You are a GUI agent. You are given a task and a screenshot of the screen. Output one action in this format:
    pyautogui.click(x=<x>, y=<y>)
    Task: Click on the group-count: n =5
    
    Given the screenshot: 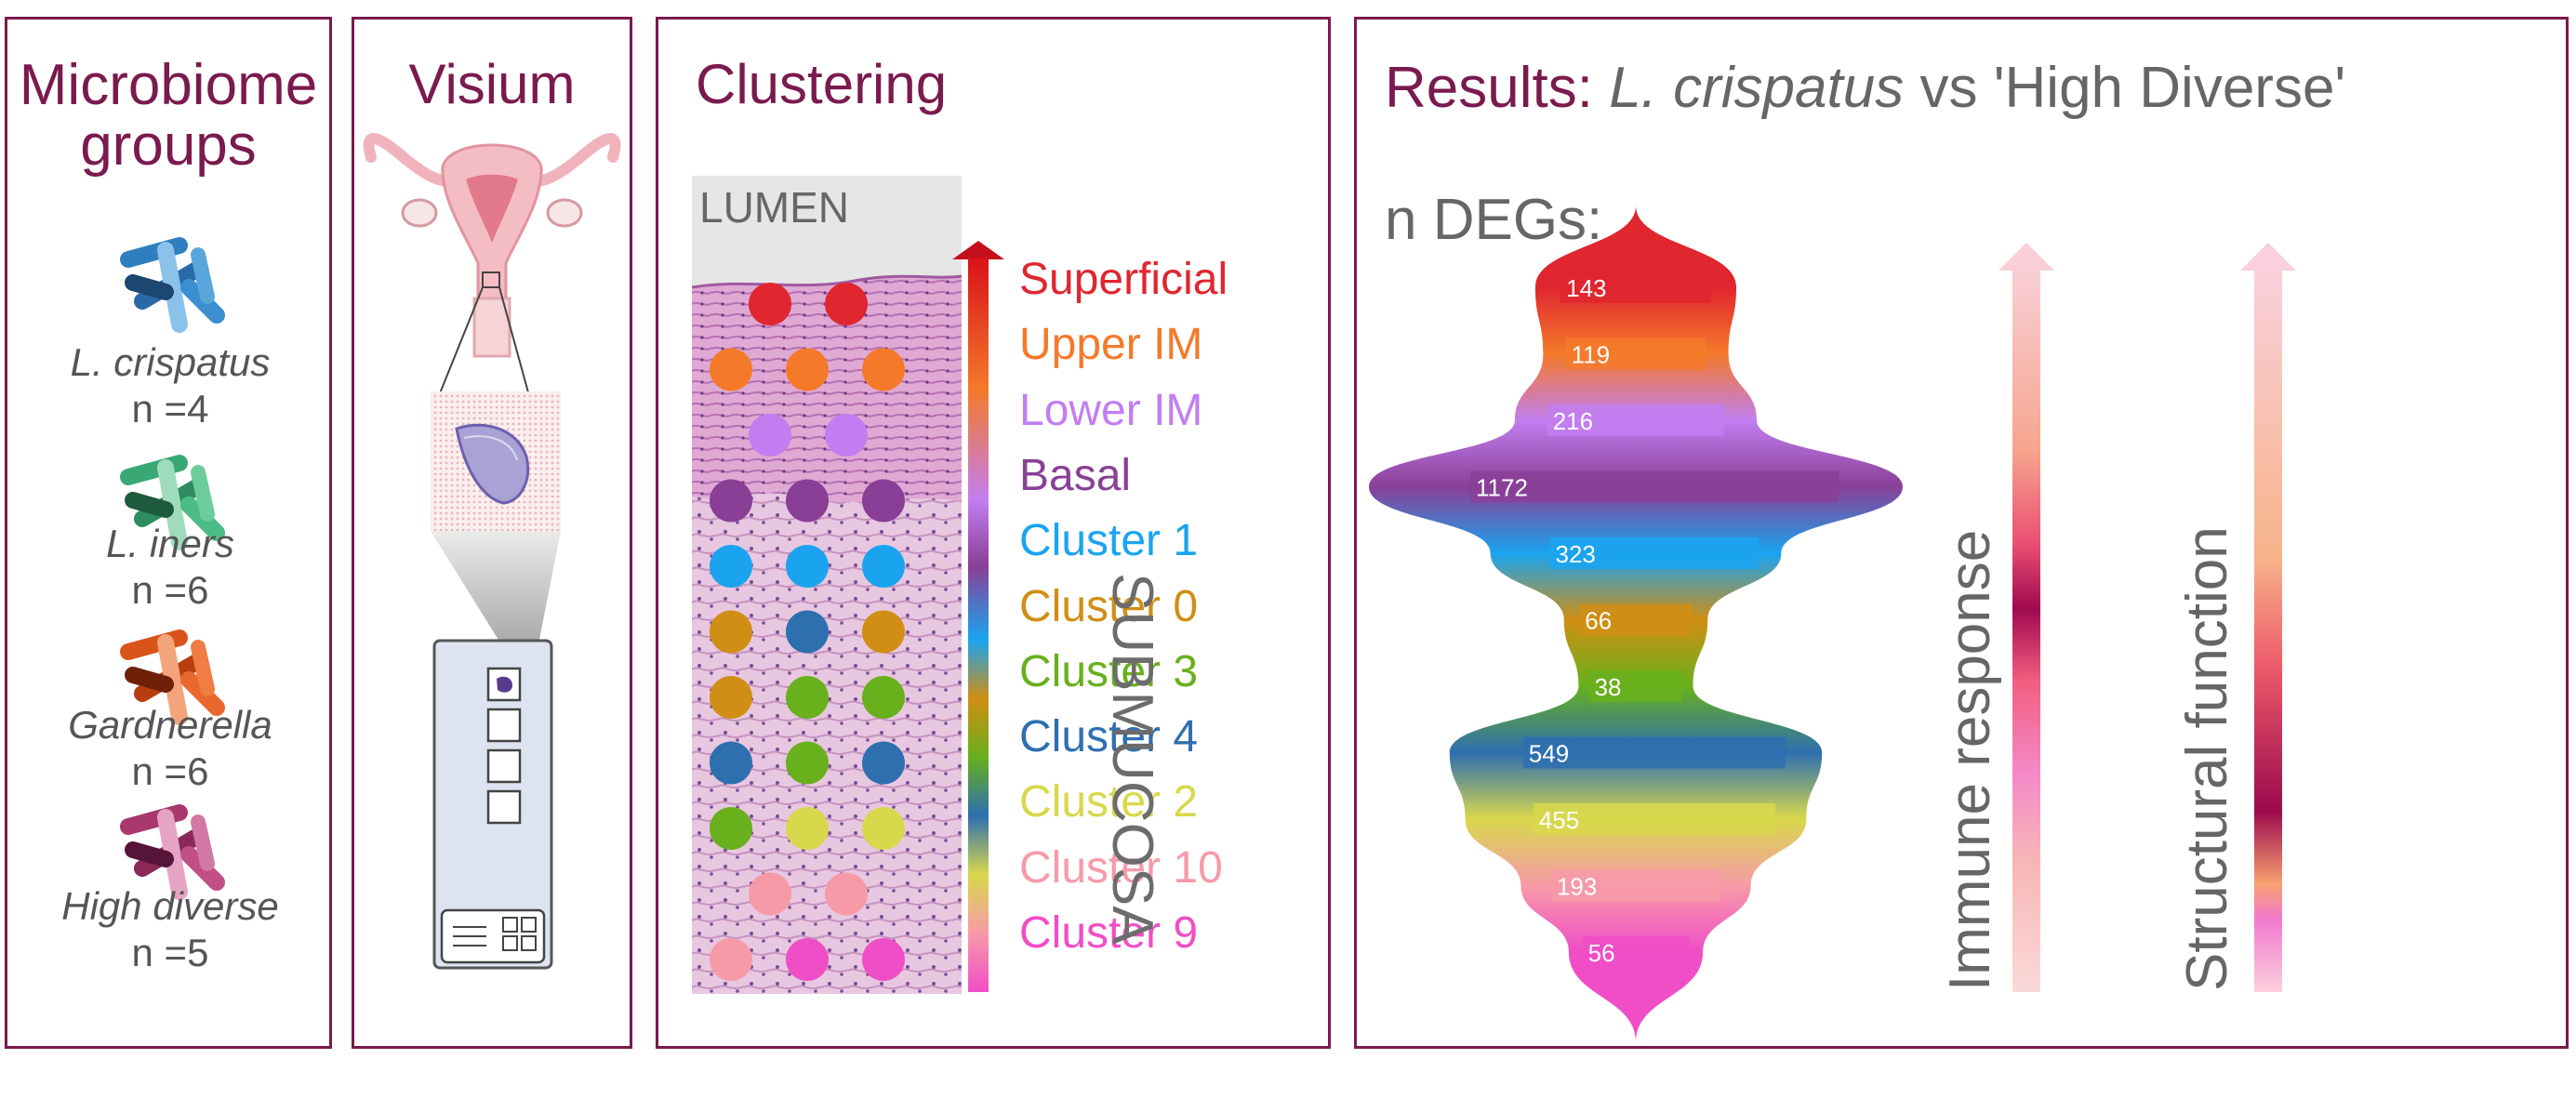 What is the action you would take?
    pyautogui.click(x=170, y=952)
    